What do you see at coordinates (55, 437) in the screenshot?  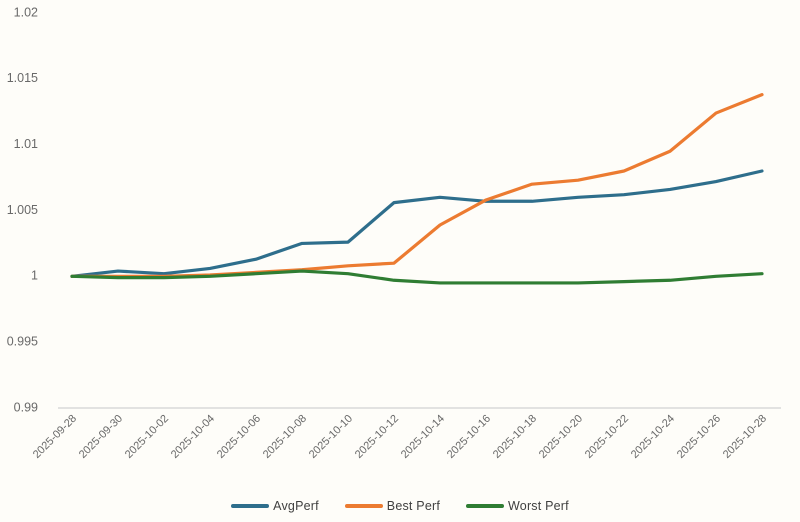 I see `x-axis-tick-label: 2025-09-28` at bounding box center [55, 437].